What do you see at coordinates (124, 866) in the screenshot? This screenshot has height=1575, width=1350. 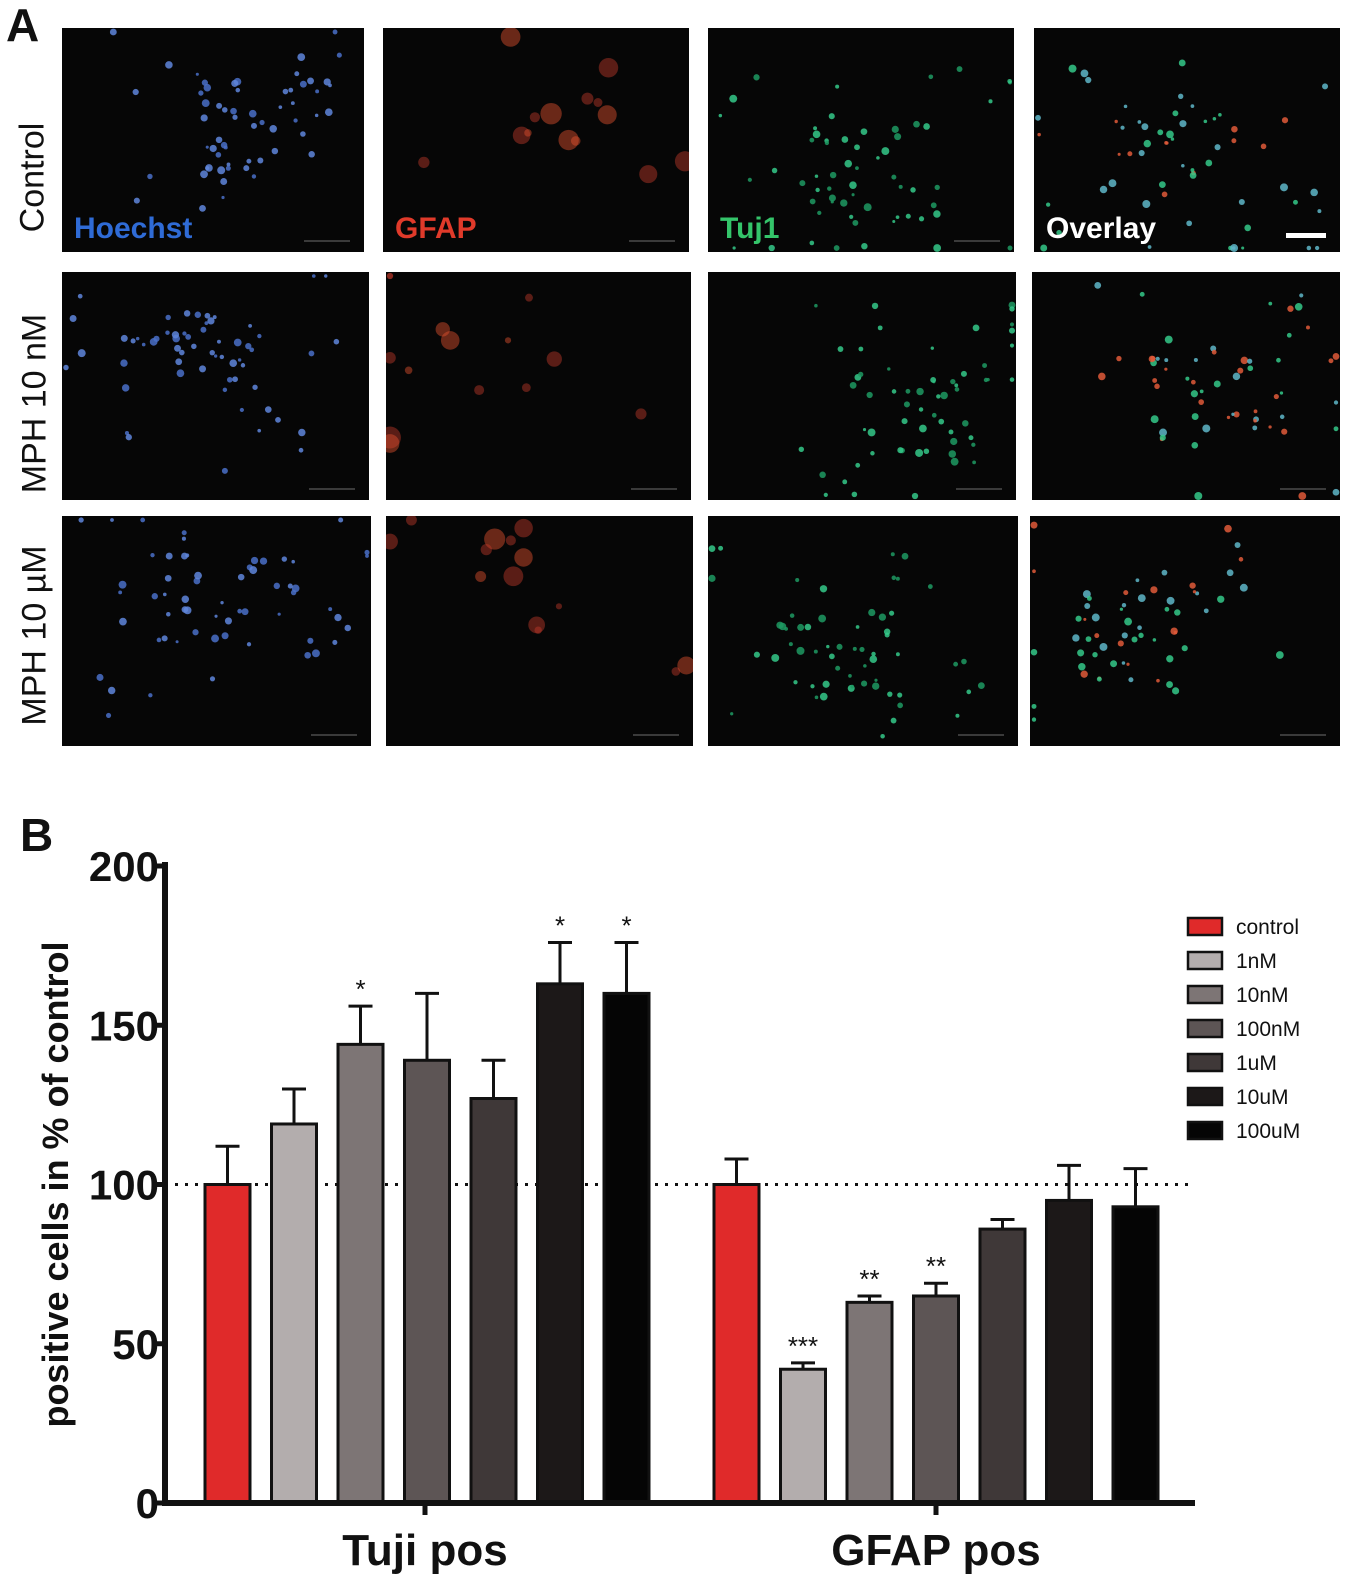 I see `y-tick-label: 200` at bounding box center [124, 866].